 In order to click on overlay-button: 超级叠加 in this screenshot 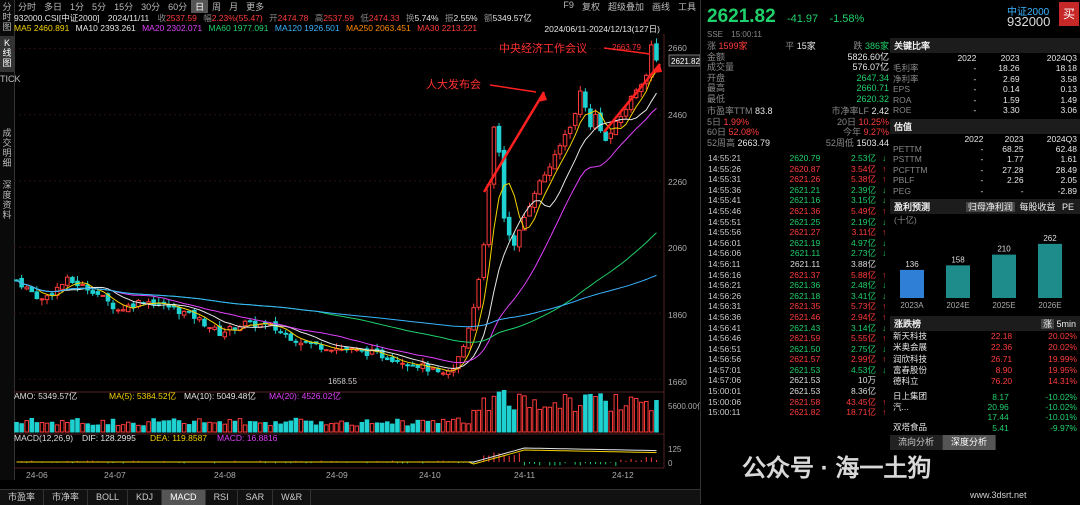, I will do `click(625, 6)`.